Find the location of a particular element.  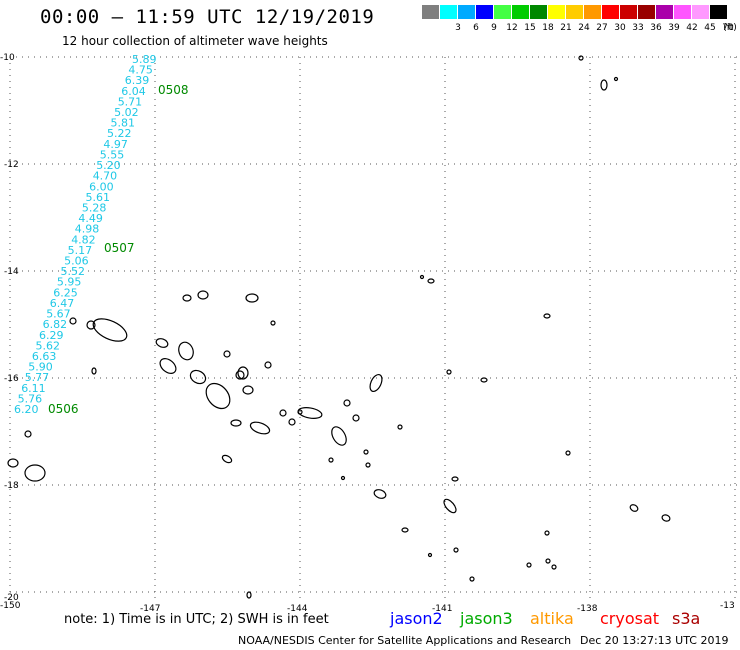

scale-label: 3 is located at coordinates (458, 28).